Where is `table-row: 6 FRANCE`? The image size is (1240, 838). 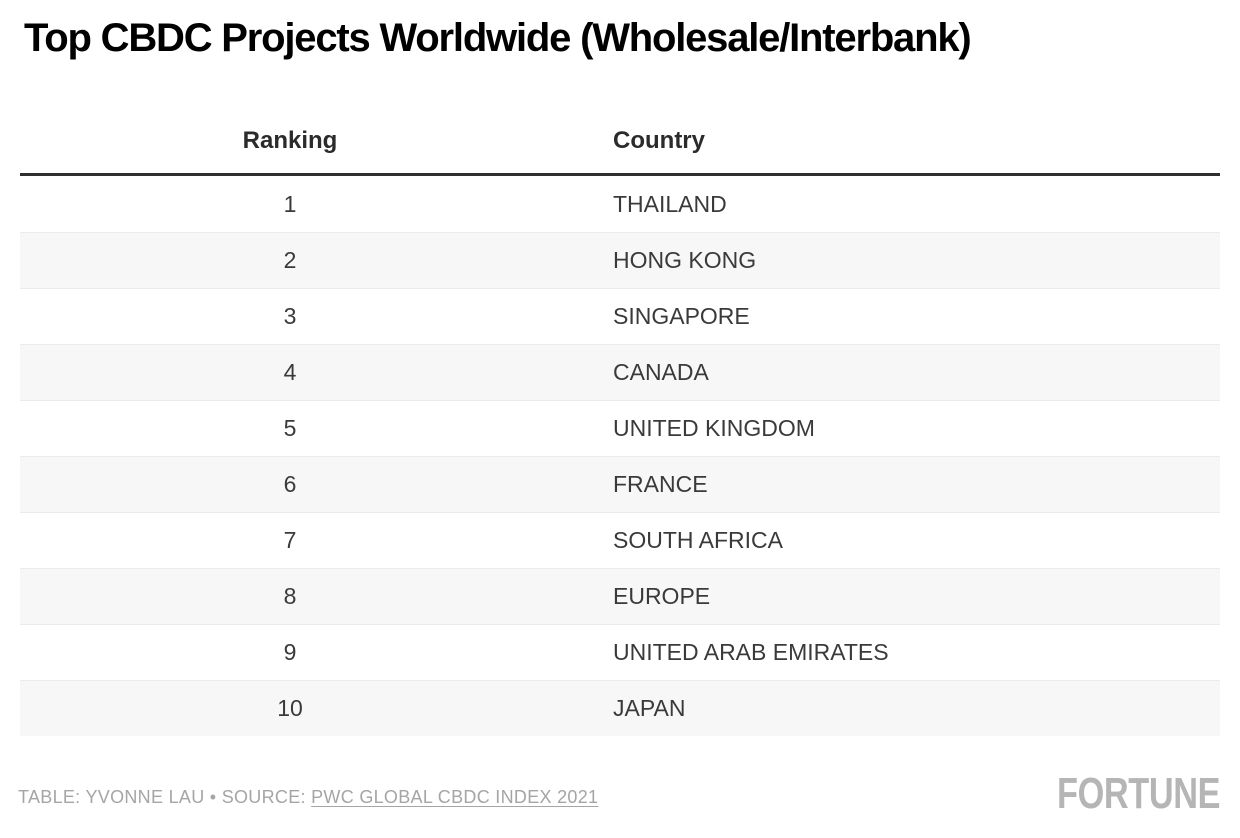
table-row: 6 FRANCE is located at coordinates (620, 484).